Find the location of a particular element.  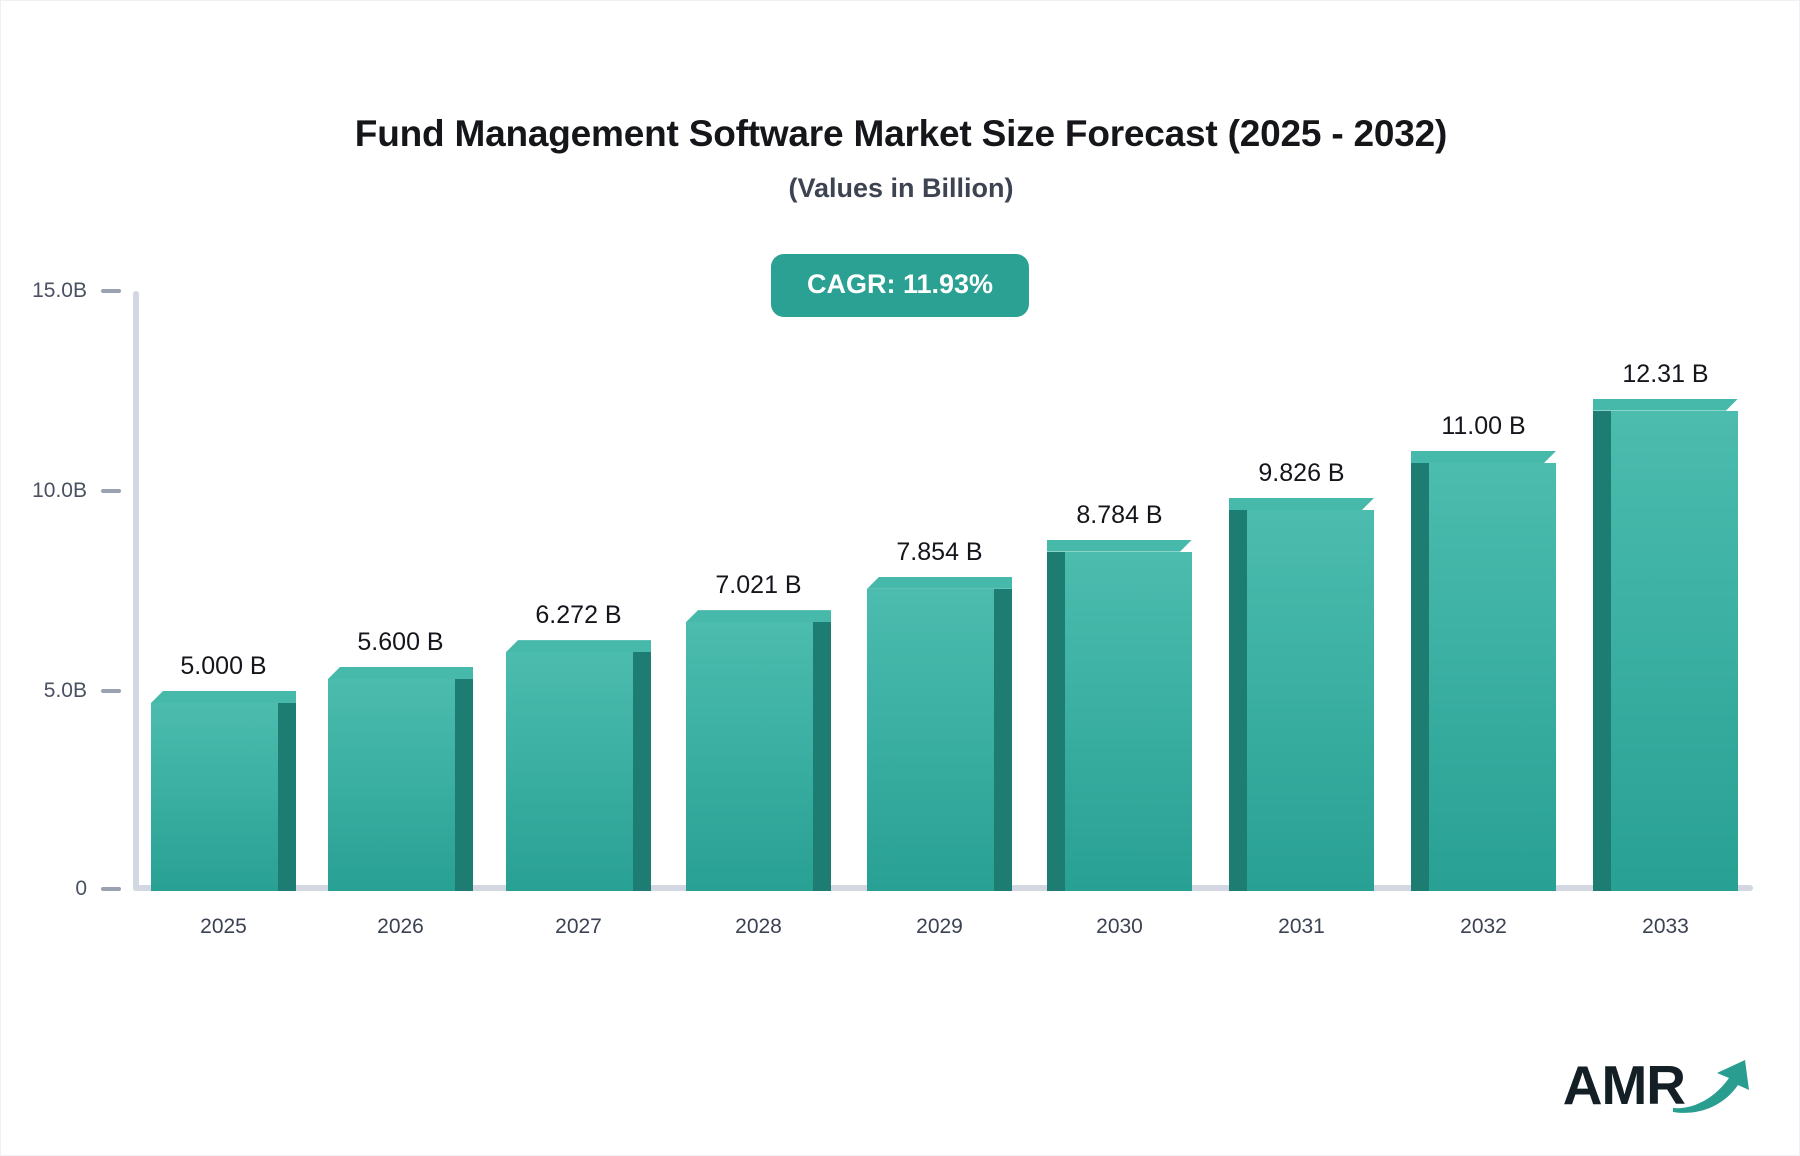

y-tick-label: 15.0B is located at coordinates (59, 290).